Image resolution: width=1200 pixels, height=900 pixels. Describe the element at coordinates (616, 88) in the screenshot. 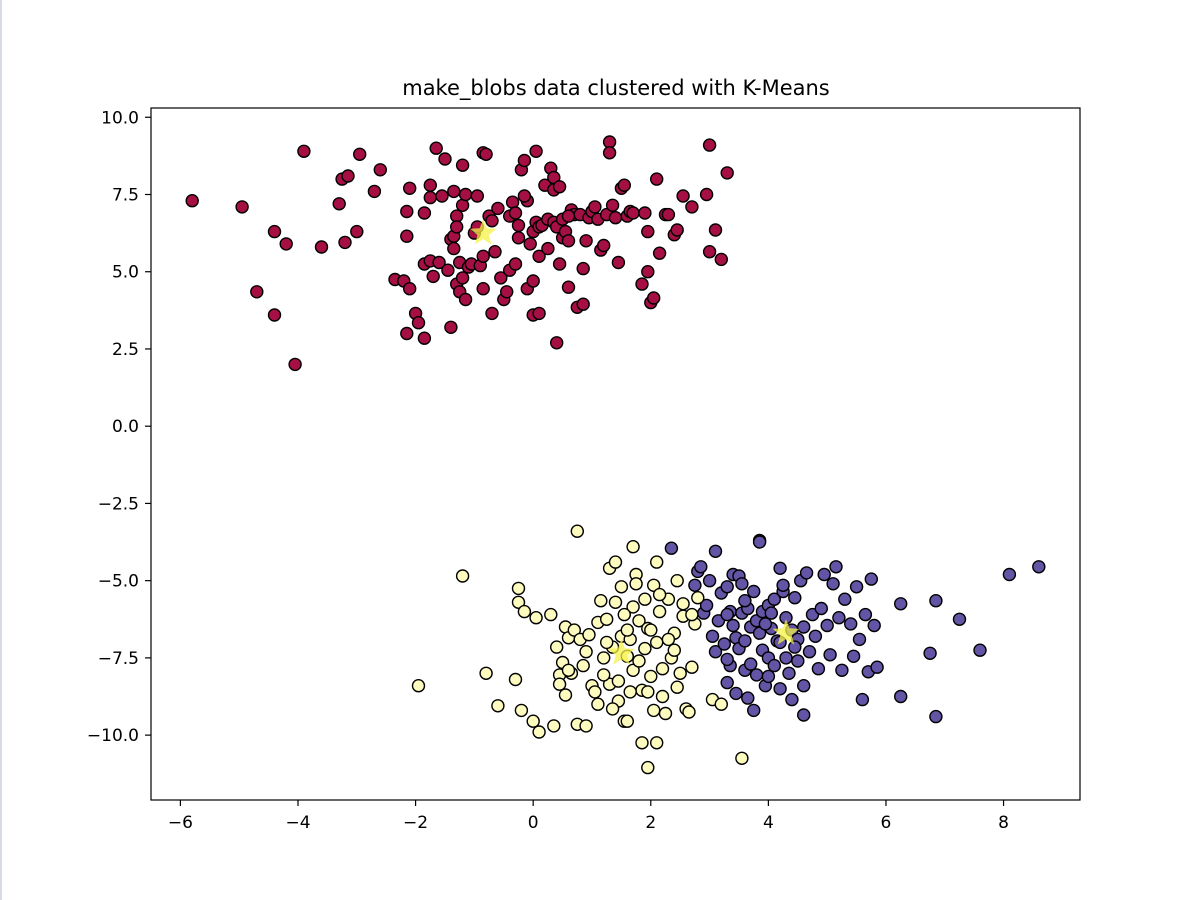

I see `chart-title: make_blobs data clustered with K-Means` at that location.